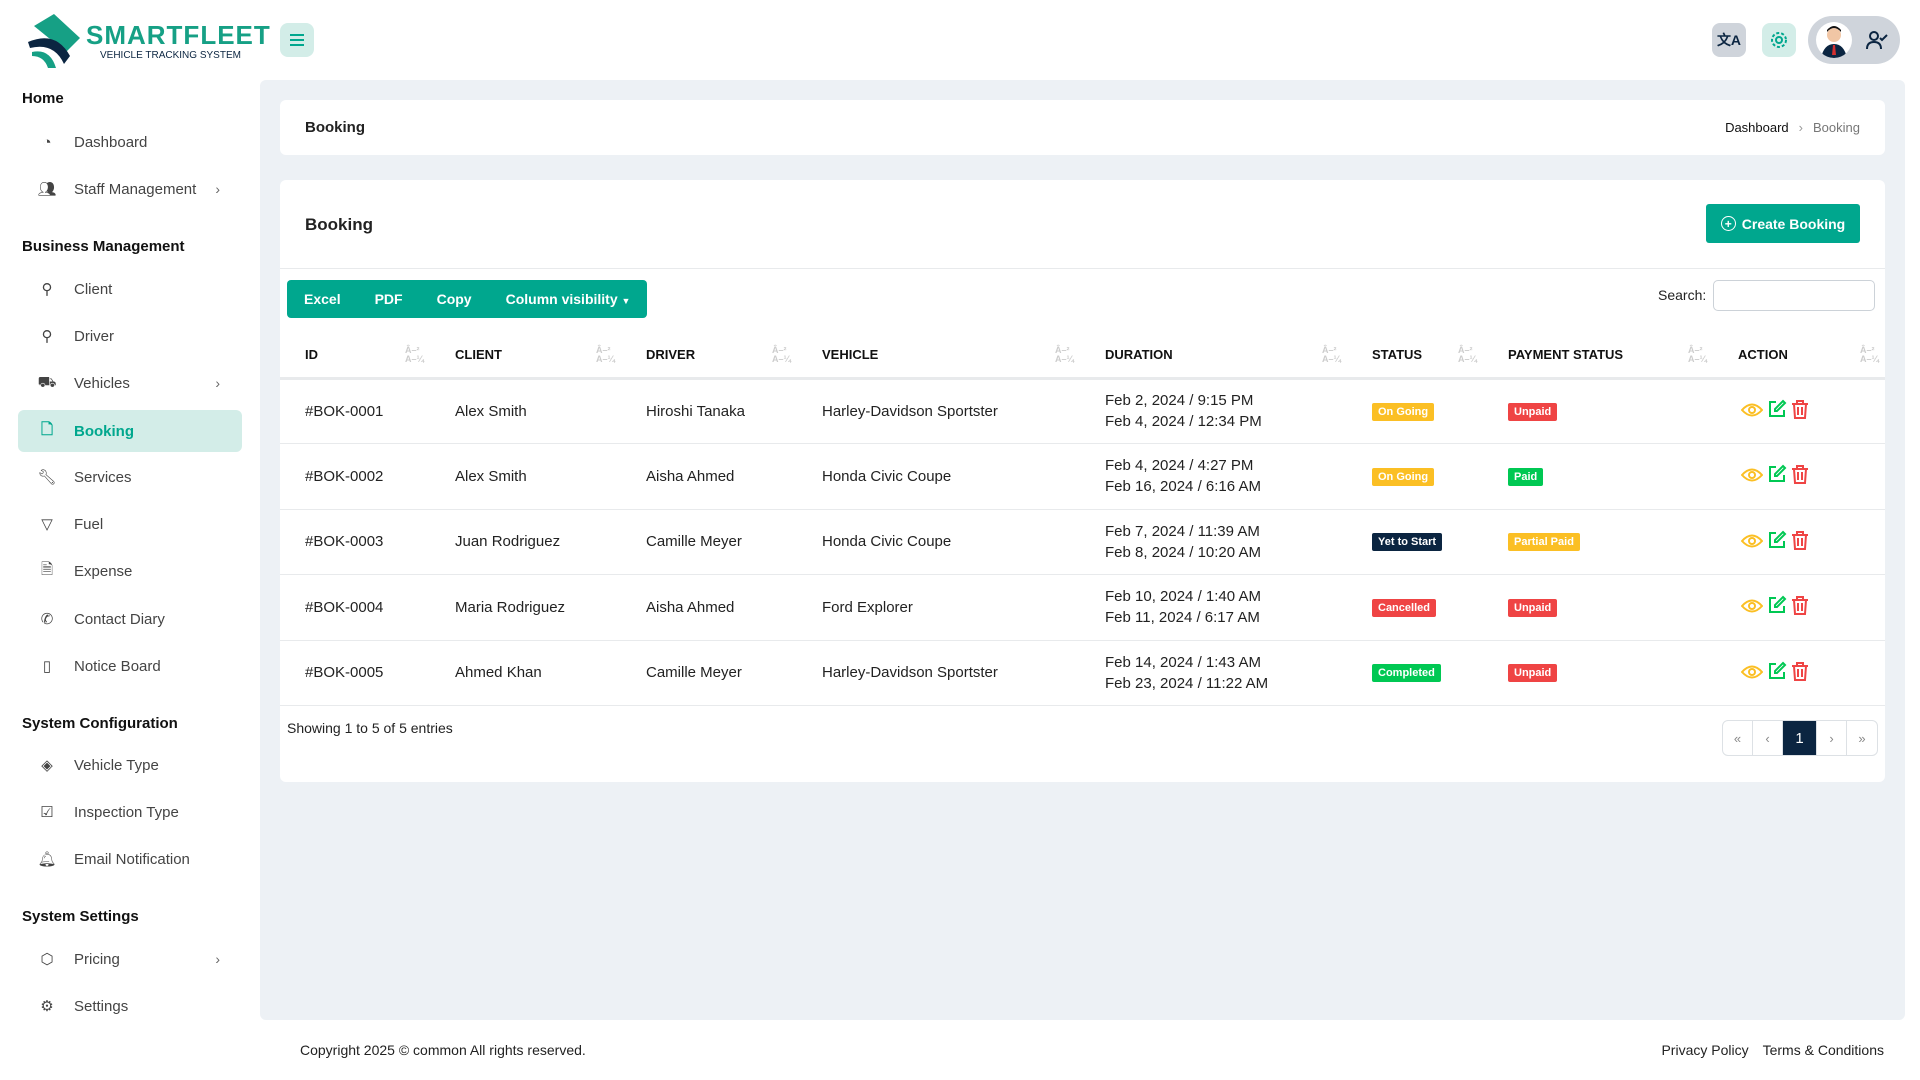  Describe the element at coordinates (1832, 738) in the screenshot. I see `next-page-button: ›` at that location.